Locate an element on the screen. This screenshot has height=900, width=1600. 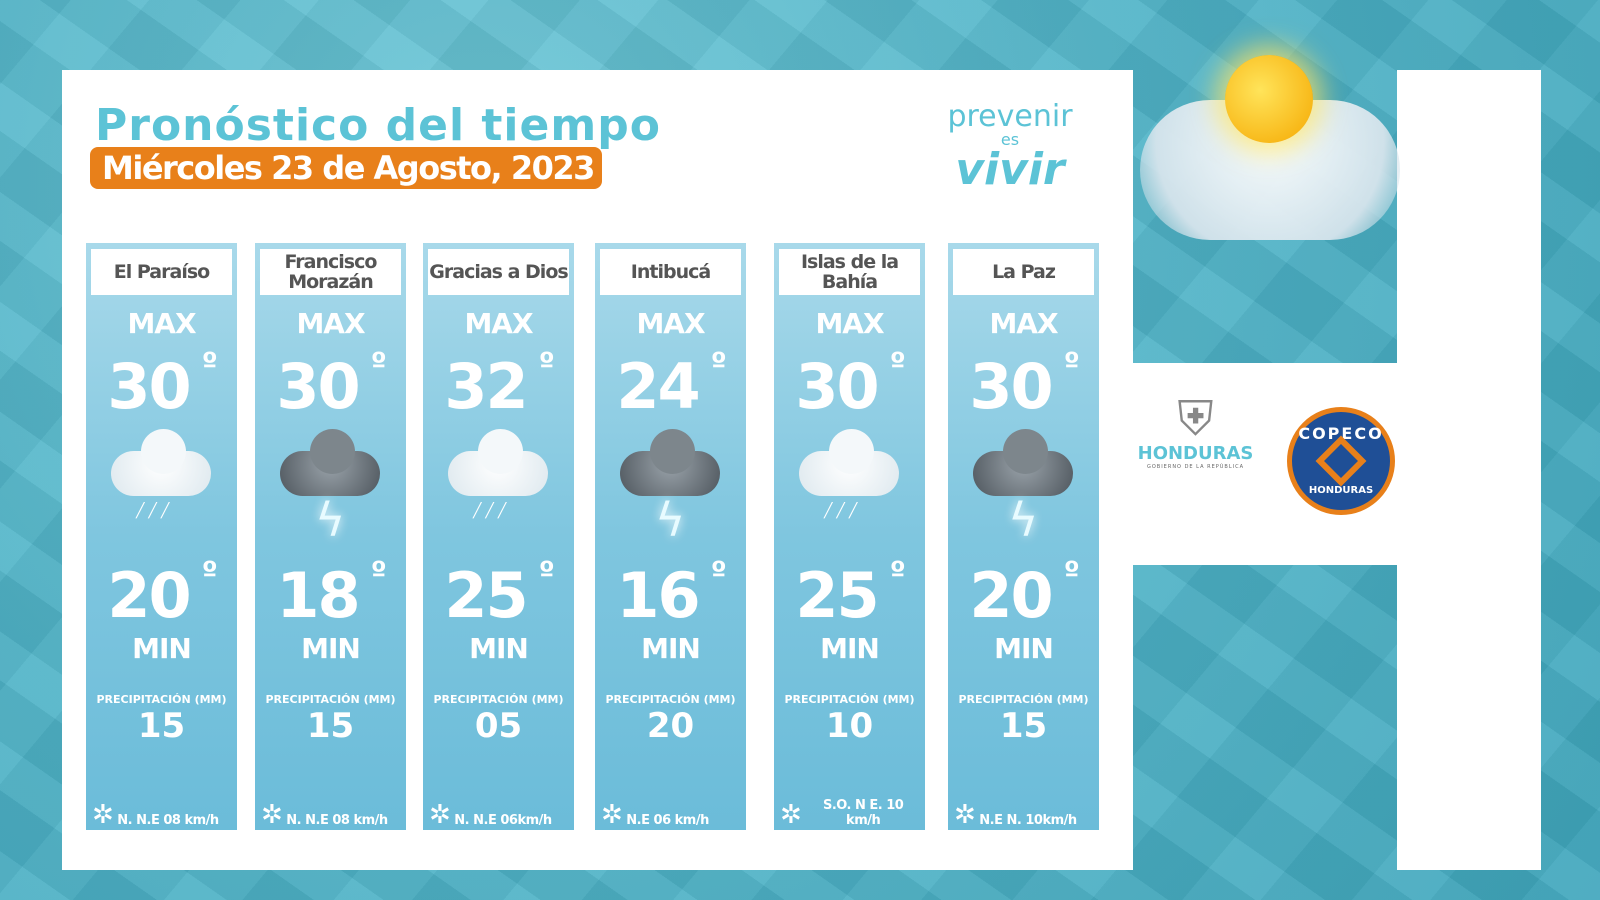
min-value: 25 is located at coordinates (837, 595).